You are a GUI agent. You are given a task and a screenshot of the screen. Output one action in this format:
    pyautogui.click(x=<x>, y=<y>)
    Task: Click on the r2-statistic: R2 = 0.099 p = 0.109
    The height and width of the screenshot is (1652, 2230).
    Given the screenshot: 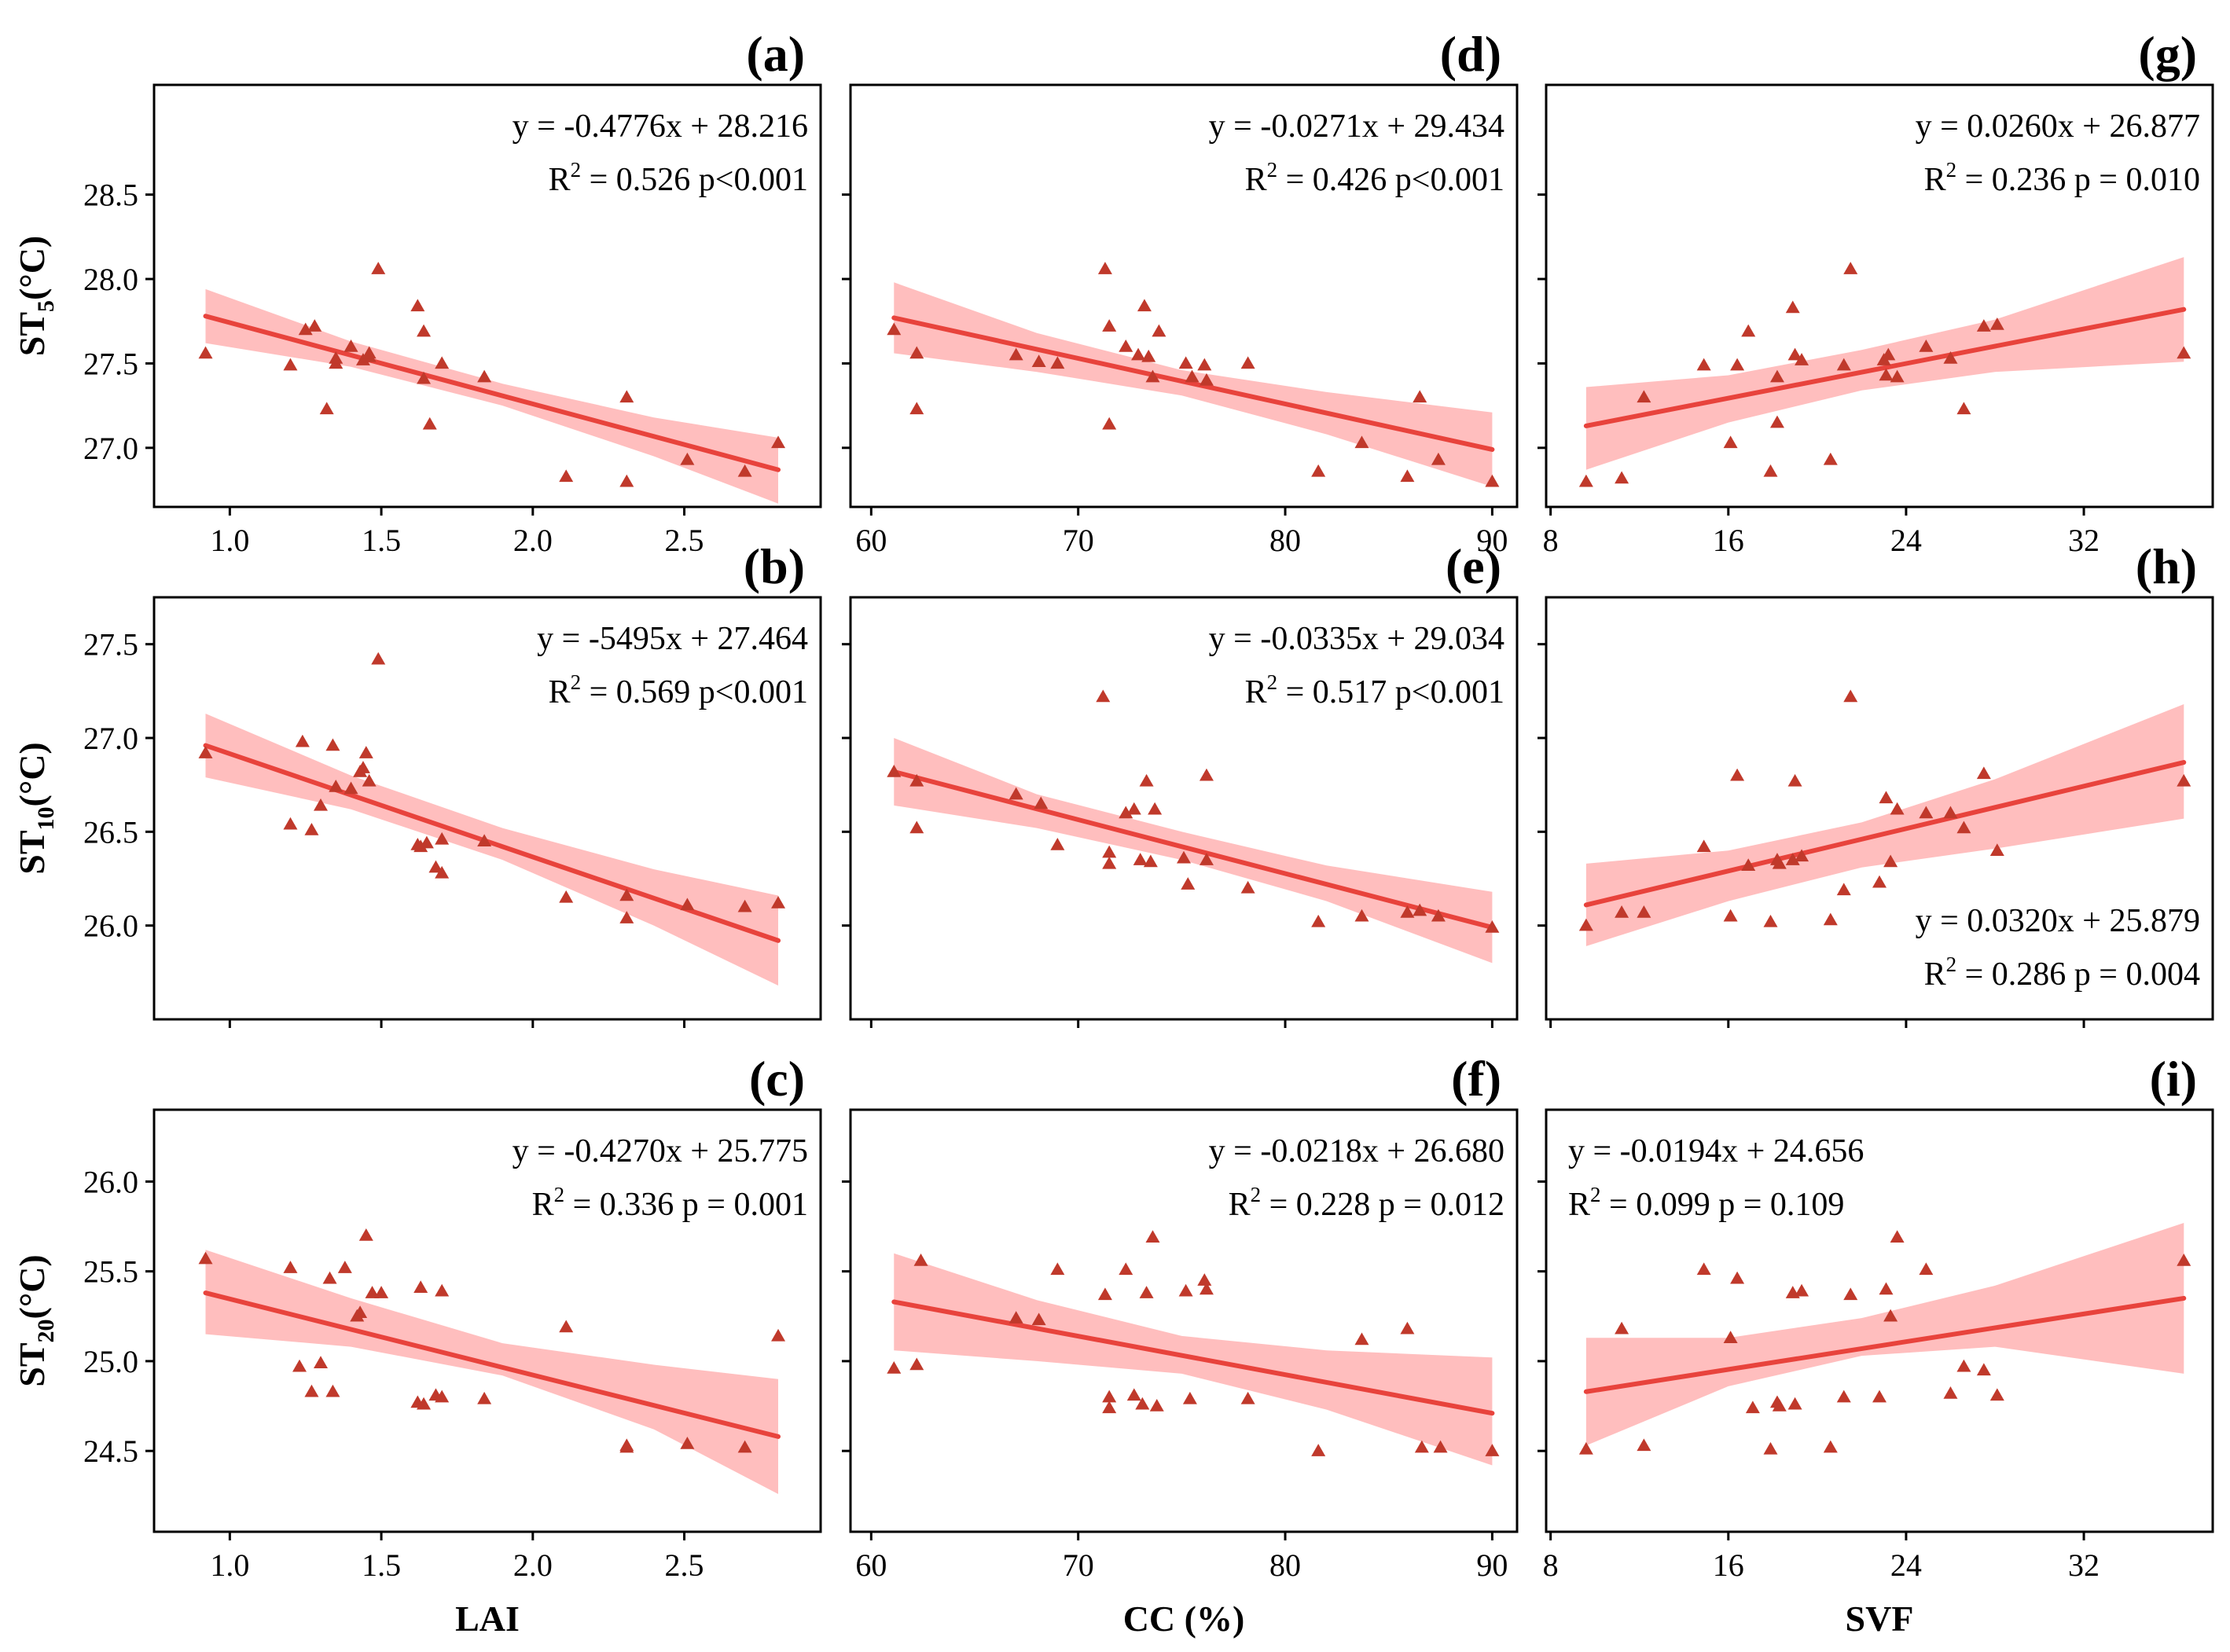 What is the action you would take?
    pyautogui.click(x=1706, y=1203)
    